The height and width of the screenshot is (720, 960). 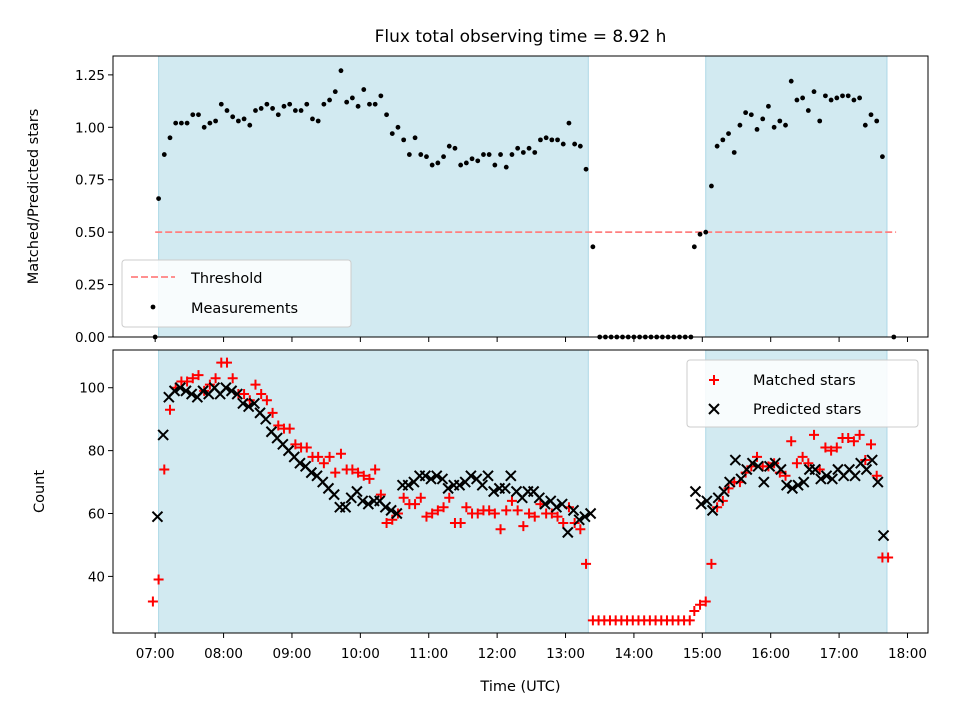 What do you see at coordinates (90, 76) in the screenshot?
I see `y-tick-label: 1.25` at bounding box center [90, 76].